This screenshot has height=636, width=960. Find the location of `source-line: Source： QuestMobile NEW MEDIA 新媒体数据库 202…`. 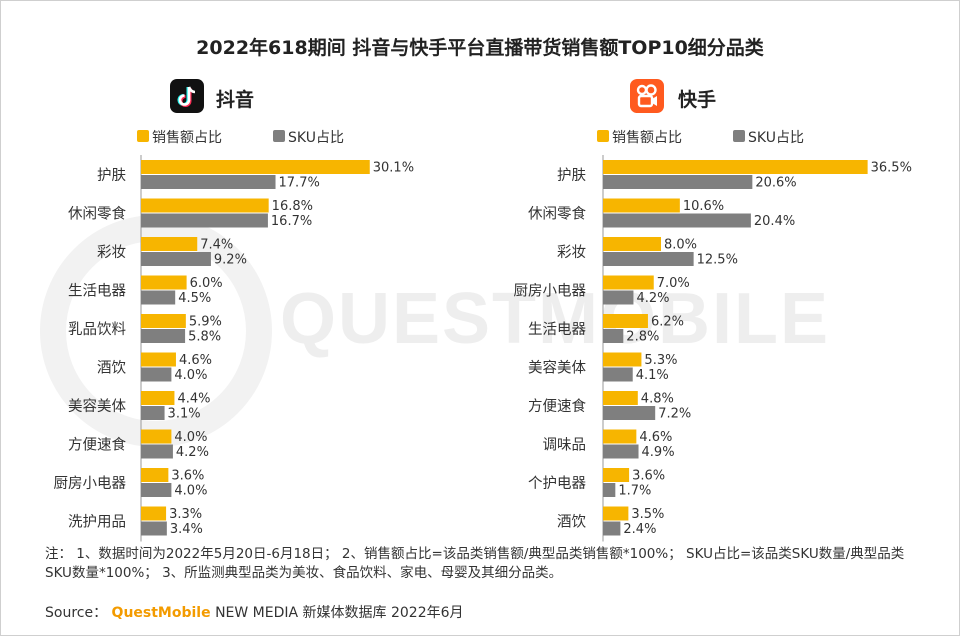

source-line: Source： QuestMobile NEW MEDIA 新媒体数据库 202… is located at coordinates (254, 612).